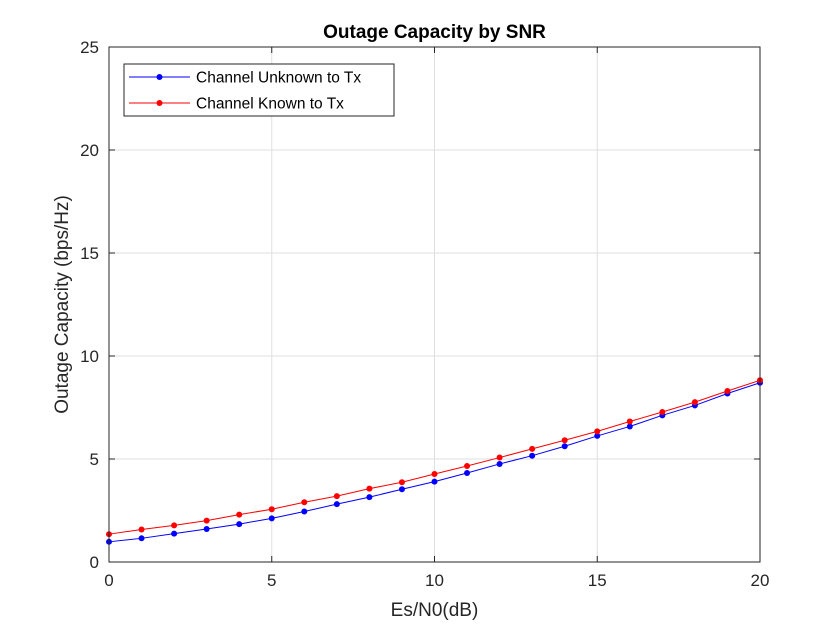  I want to click on x-tick-label: 15, so click(597, 580).